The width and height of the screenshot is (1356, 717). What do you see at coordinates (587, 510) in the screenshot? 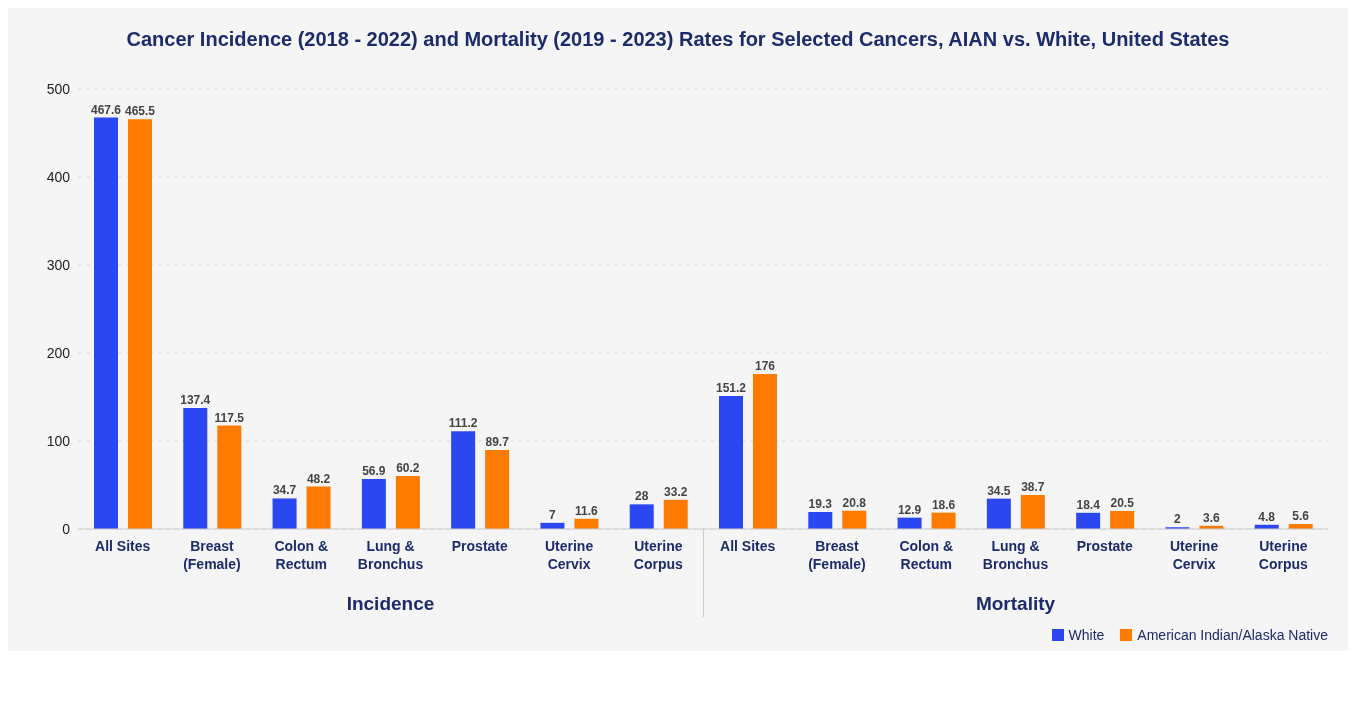
I see `data-label: 11.6` at bounding box center [587, 510].